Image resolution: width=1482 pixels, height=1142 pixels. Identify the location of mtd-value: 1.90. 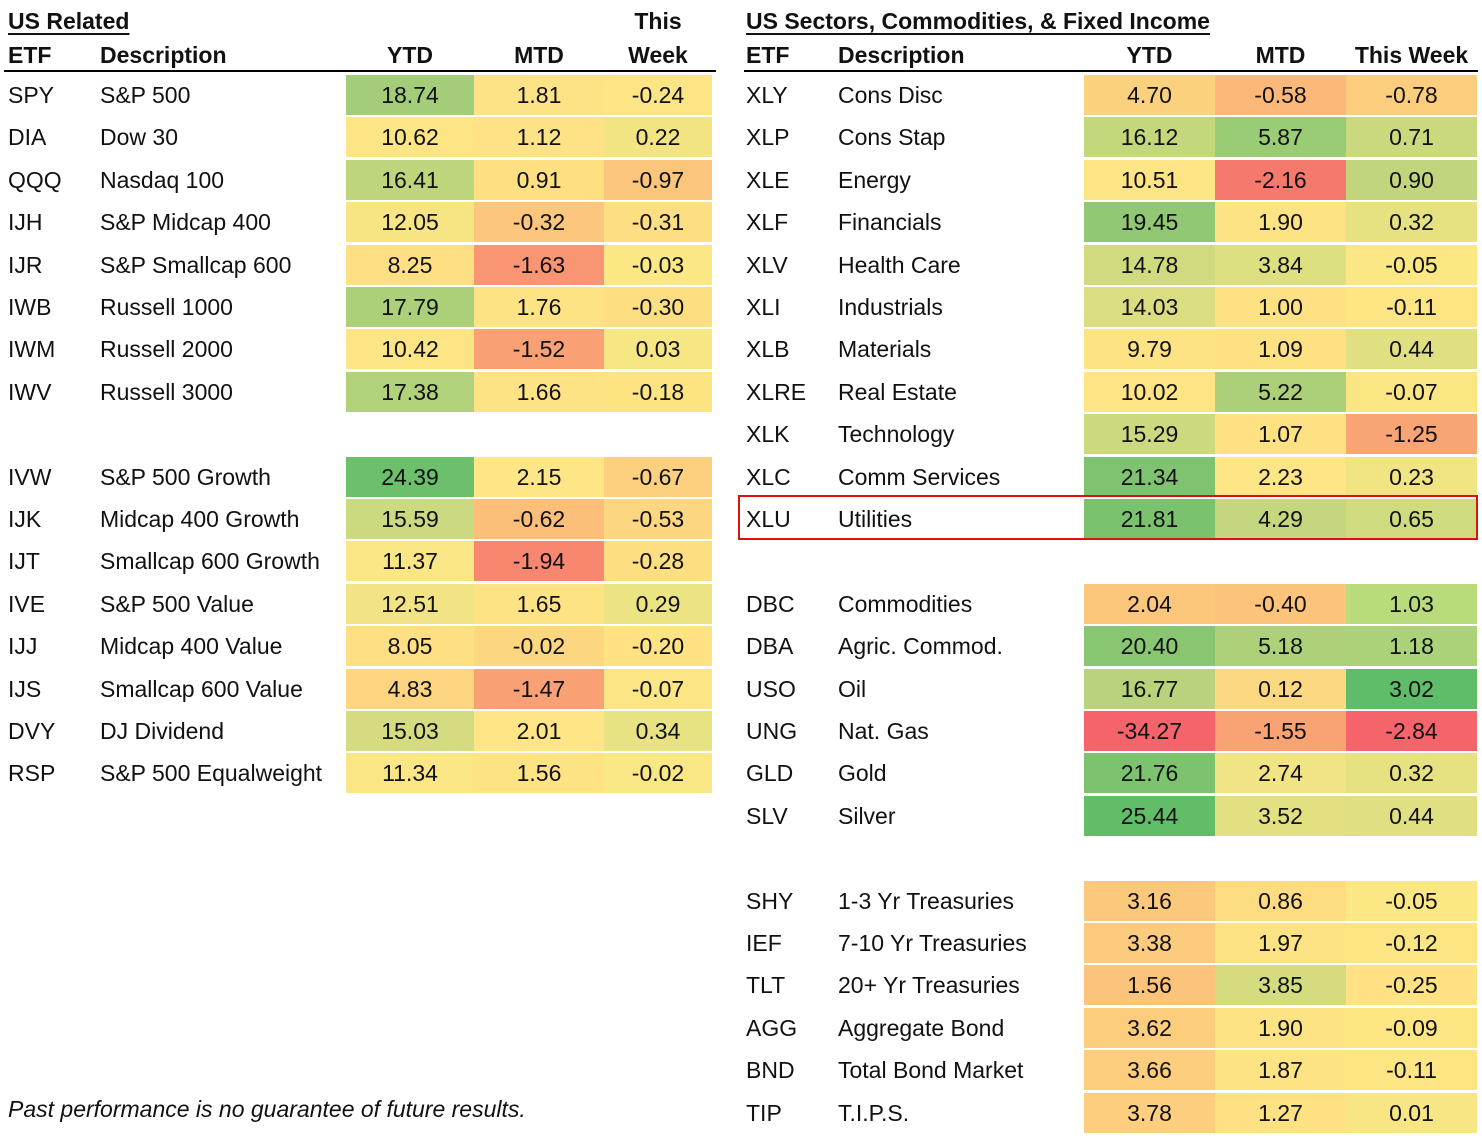
(1280, 222).